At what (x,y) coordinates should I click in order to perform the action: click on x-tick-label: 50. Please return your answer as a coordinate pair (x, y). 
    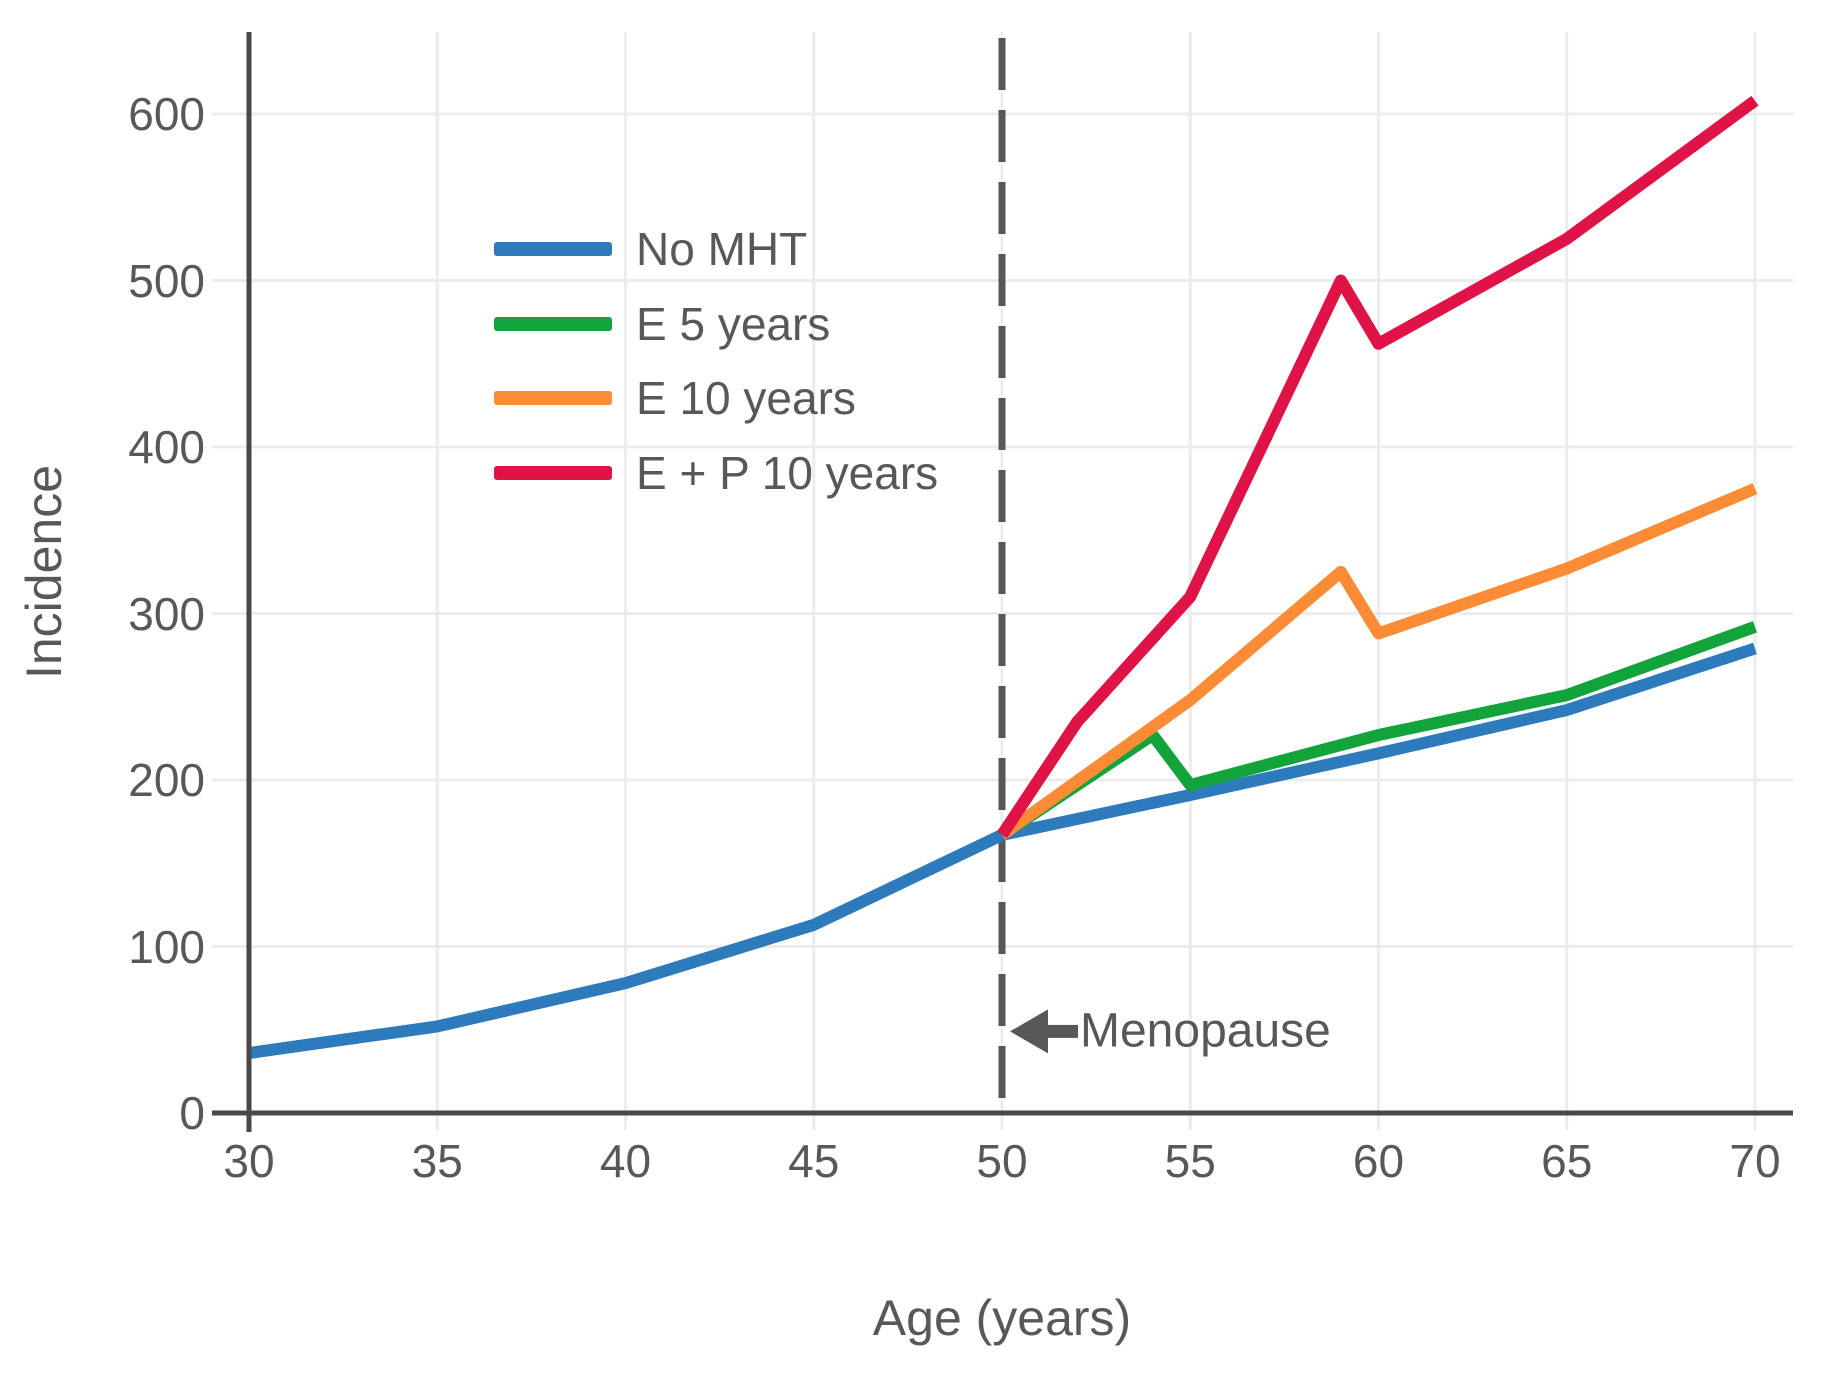
    Looking at the image, I should click on (1002, 1161).